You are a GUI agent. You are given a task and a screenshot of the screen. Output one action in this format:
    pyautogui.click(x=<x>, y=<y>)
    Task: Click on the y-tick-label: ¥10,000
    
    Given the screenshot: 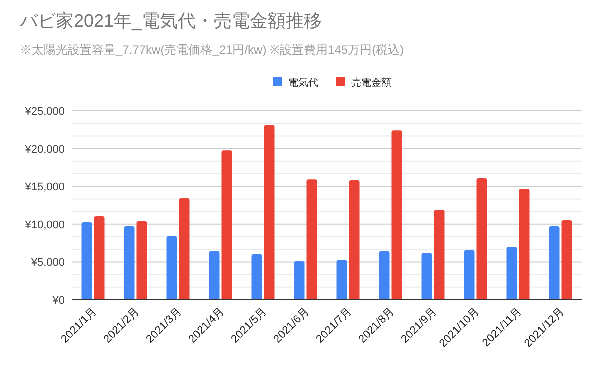 What is the action you would take?
    pyautogui.click(x=44, y=225)
    